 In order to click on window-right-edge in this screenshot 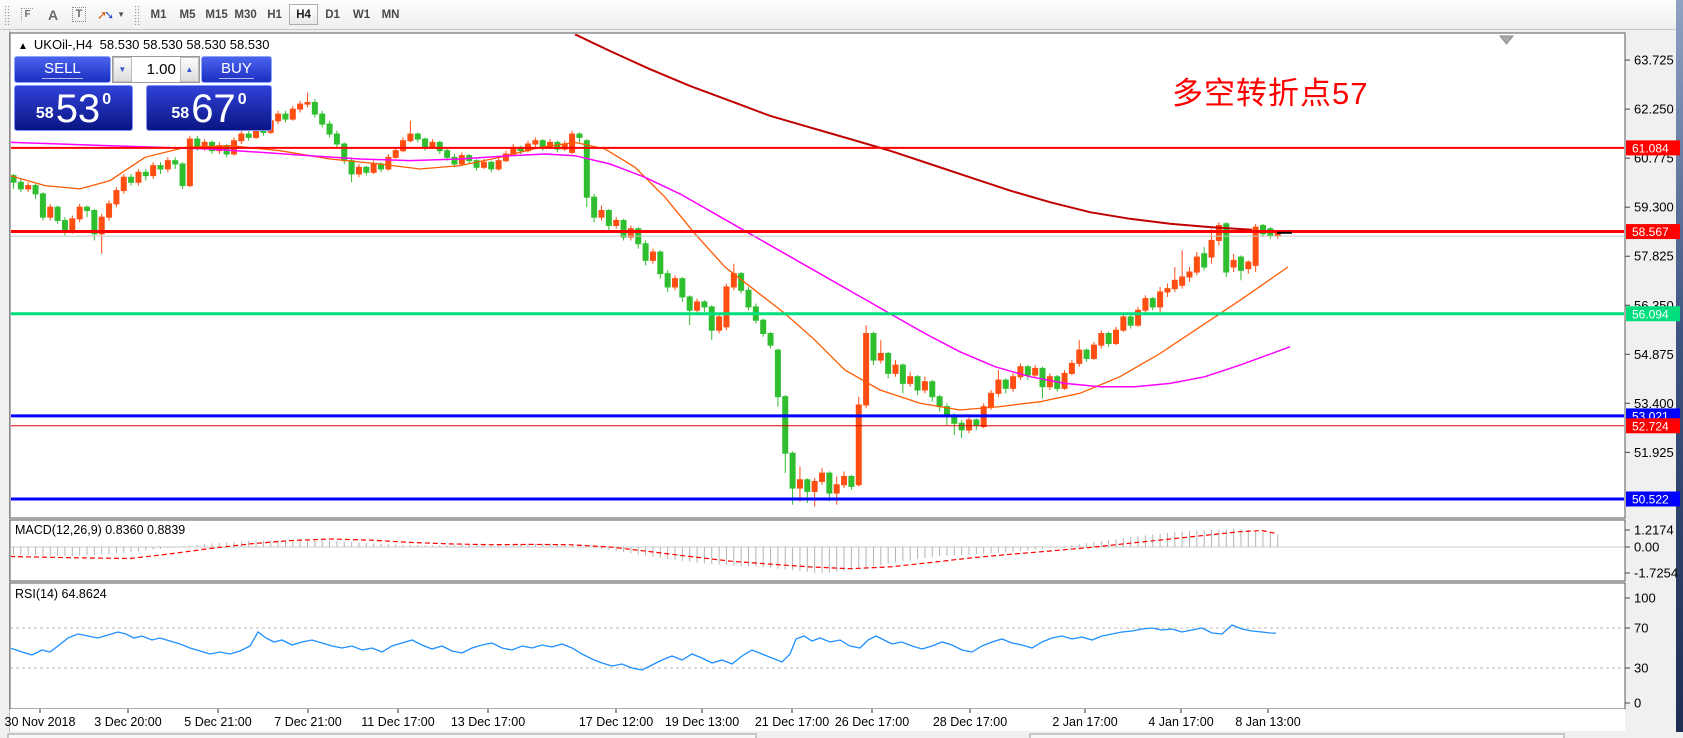, I will do `click(1679, 369)`.